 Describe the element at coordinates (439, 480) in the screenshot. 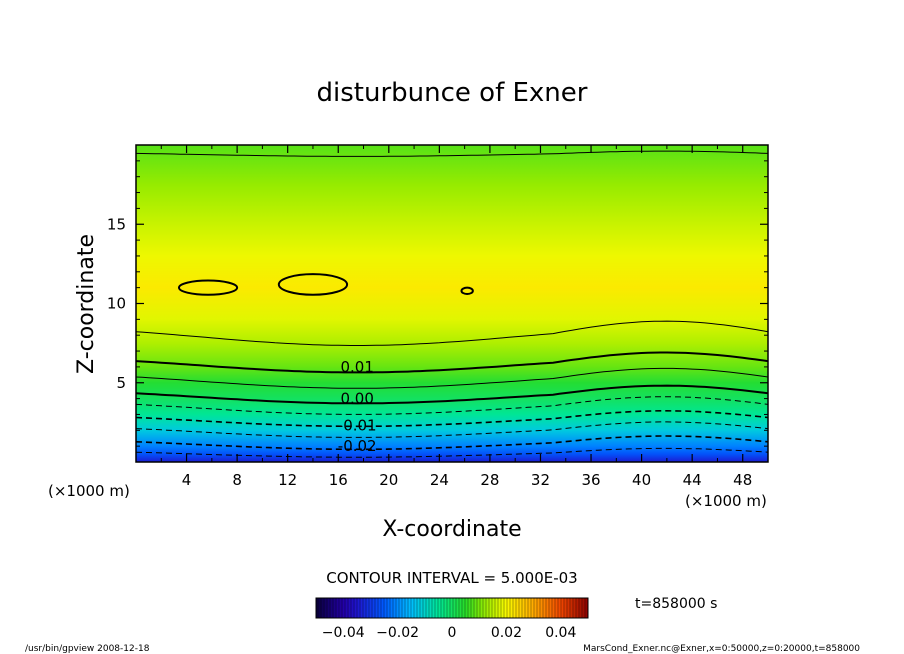

I see `x-tick-label: 24` at that location.